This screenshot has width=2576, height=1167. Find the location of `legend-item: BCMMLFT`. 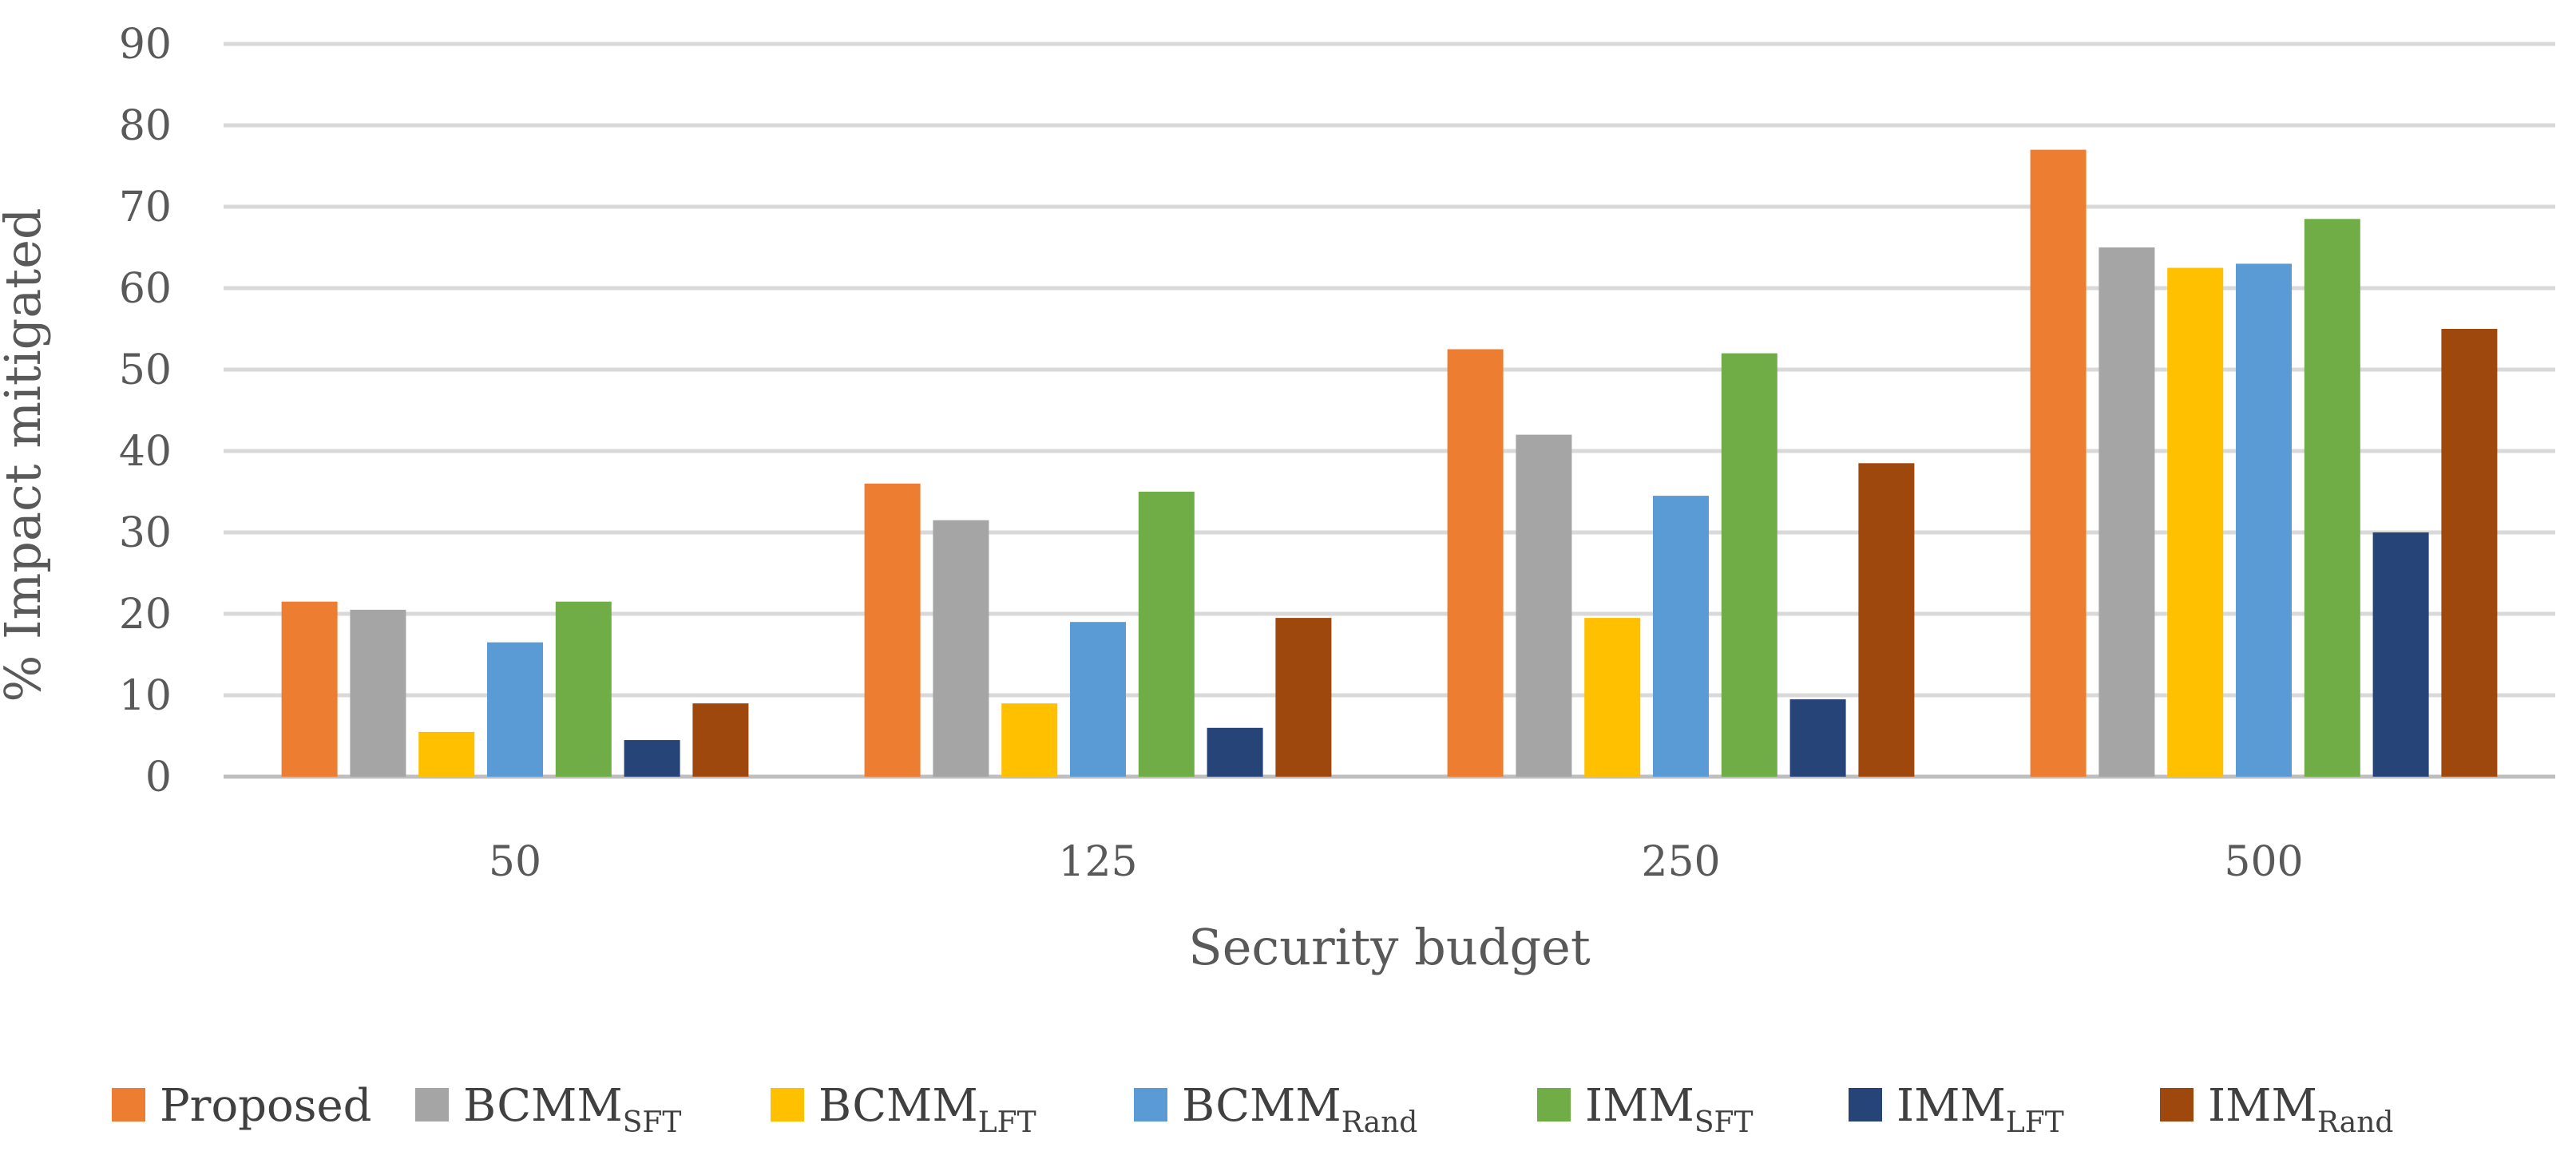

legend-item: BCMMLFT is located at coordinates (903, 1109).